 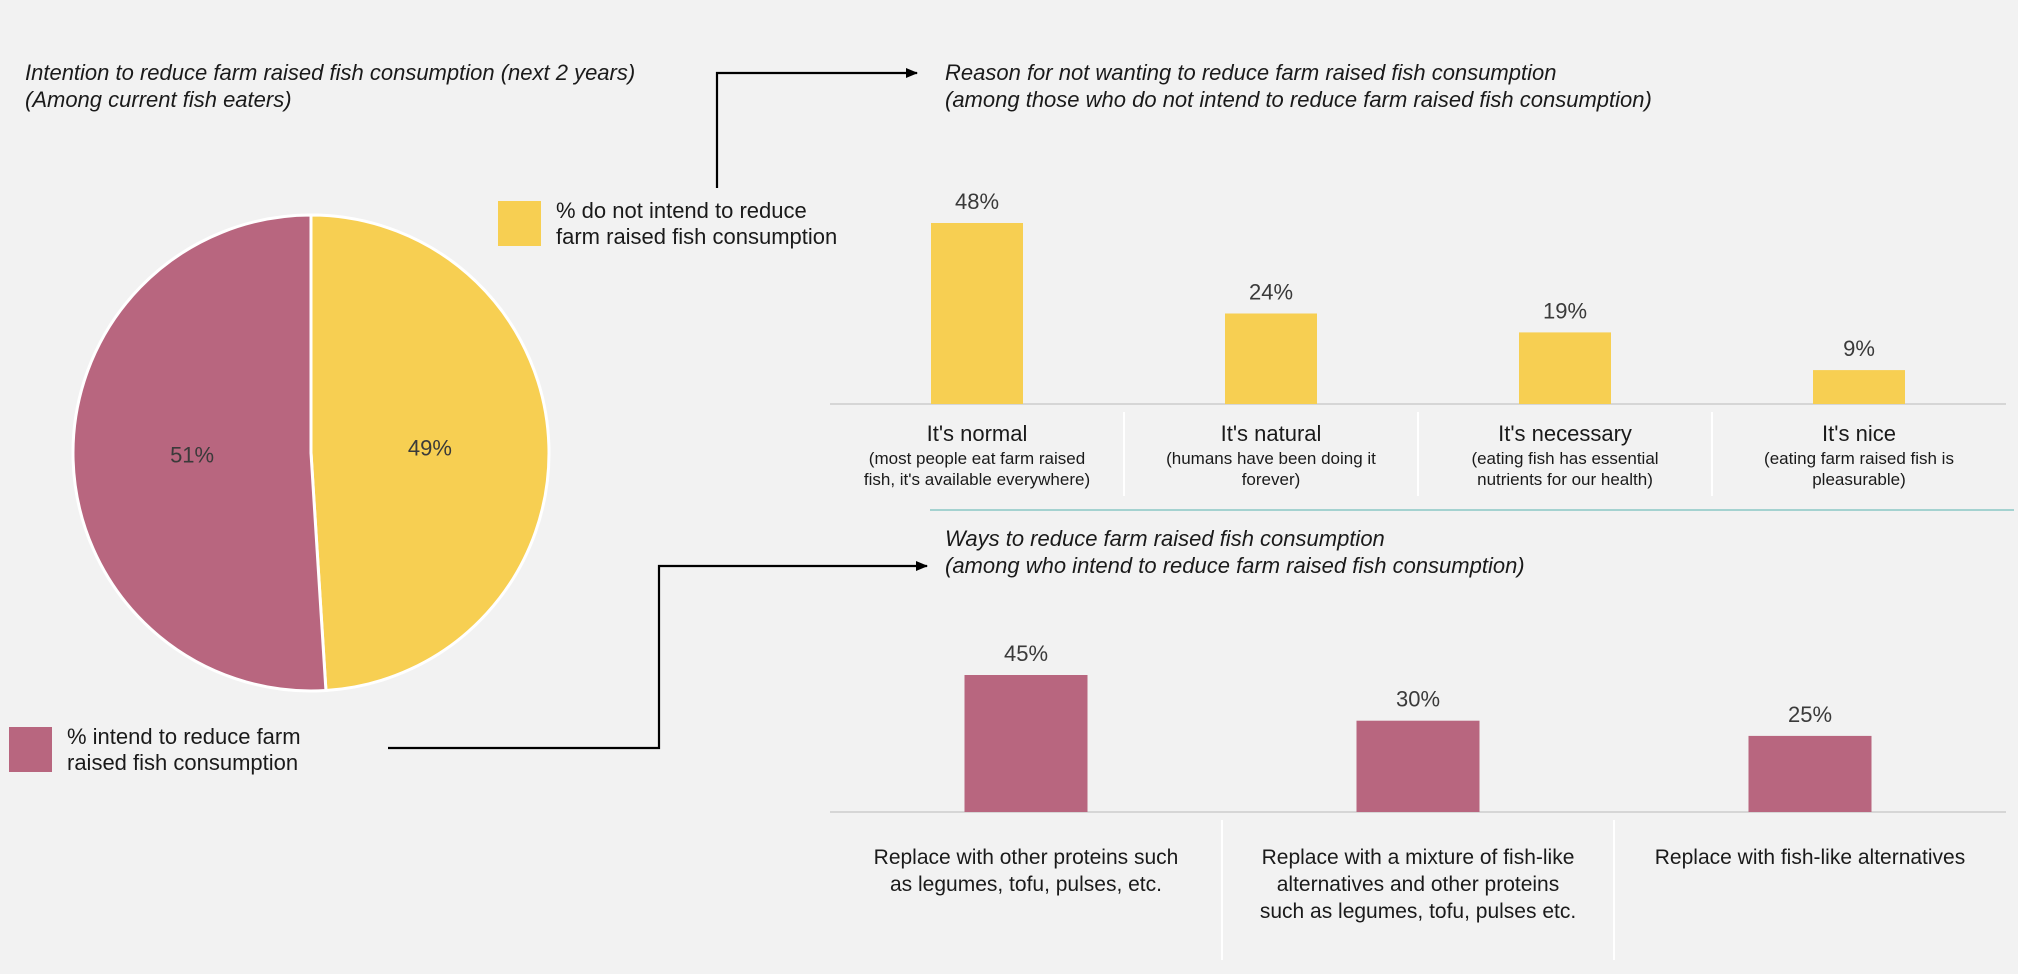 What do you see at coordinates (1271, 433) in the screenshot?
I see `top-category-1: It's natural` at bounding box center [1271, 433].